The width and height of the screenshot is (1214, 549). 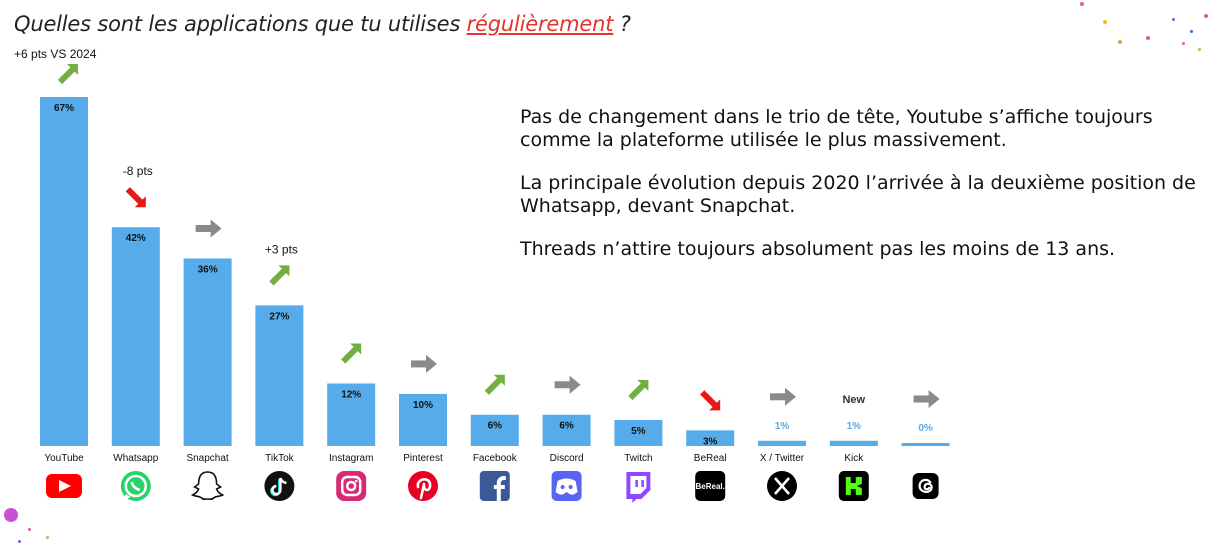 I want to click on category-label-4: Instagram, so click(x=351, y=458).